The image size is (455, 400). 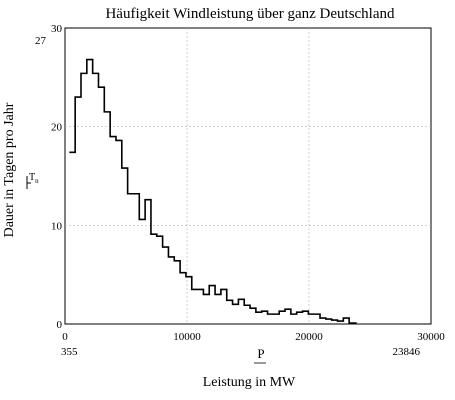 I want to click on y-tick-label: 30, so click(x=57, y=29).